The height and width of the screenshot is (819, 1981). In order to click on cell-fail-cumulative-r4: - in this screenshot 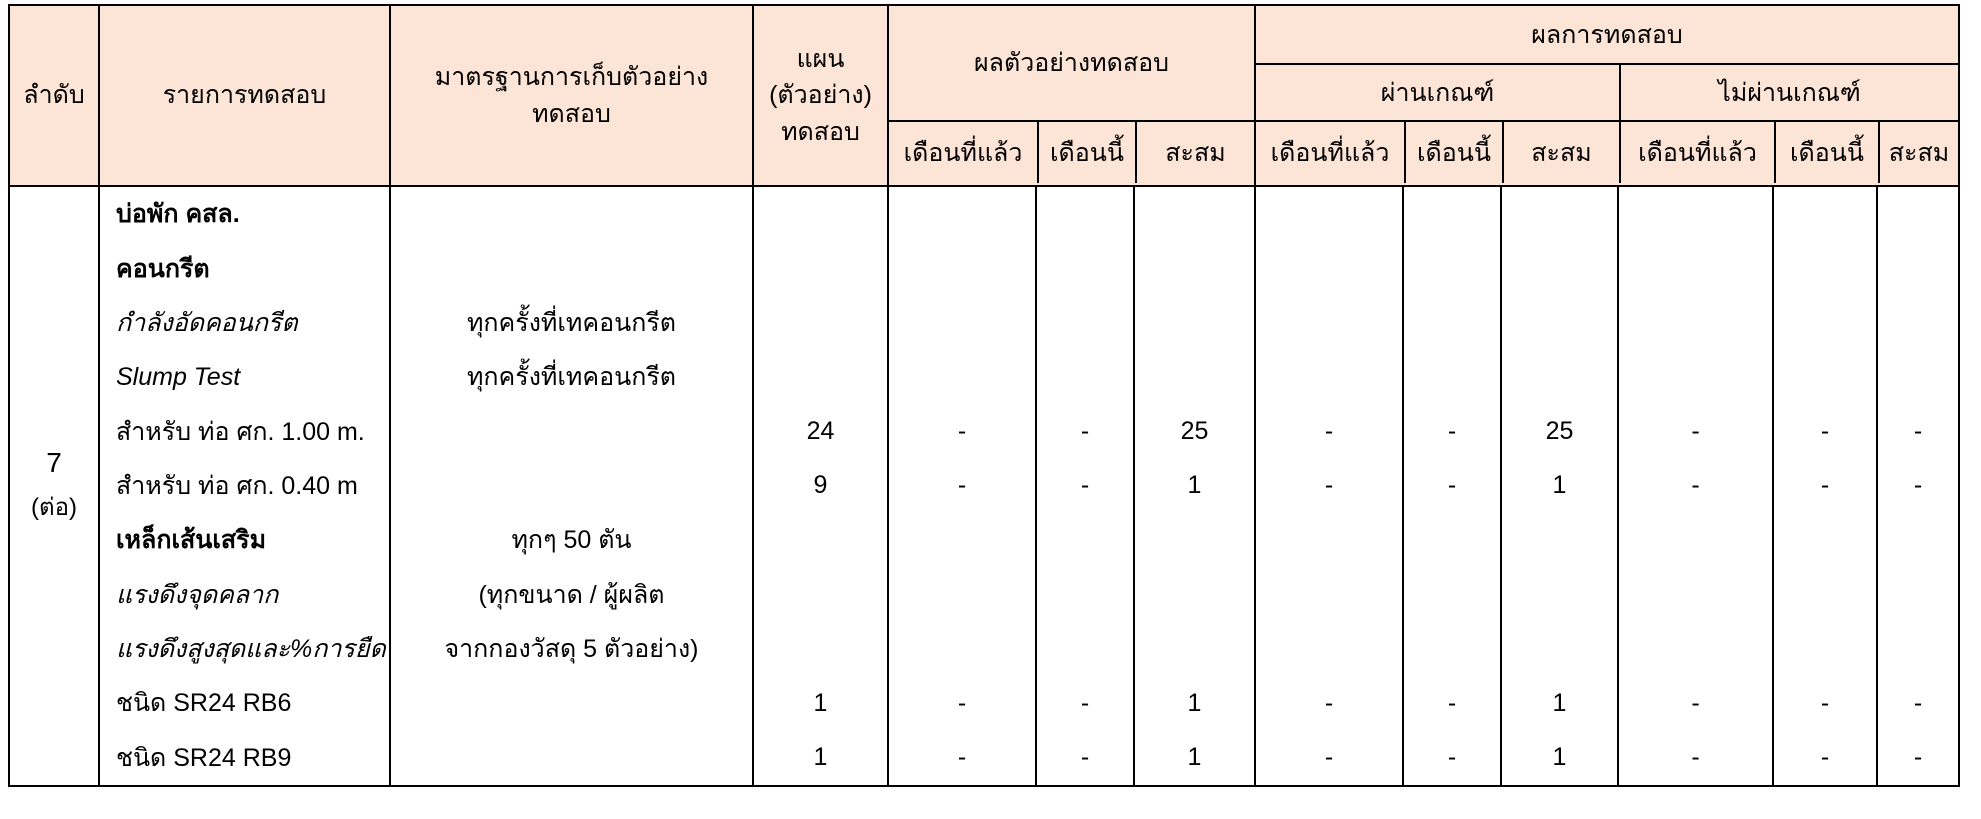, I will do `click(1918, 431)`.